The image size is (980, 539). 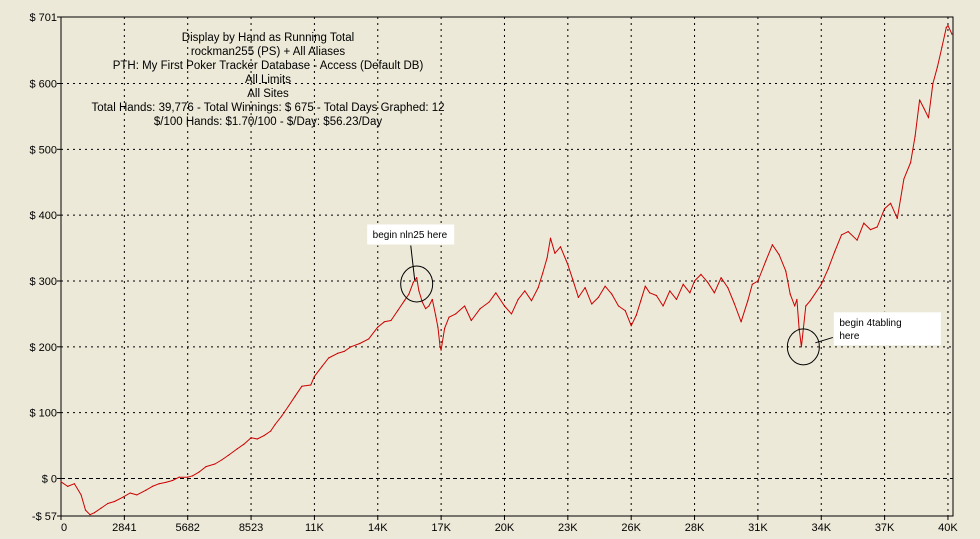 What do you see at coordinates (758, 528) in the screenshot?
I see `x-tick-label: 31K` at bounding box center [758, 528].